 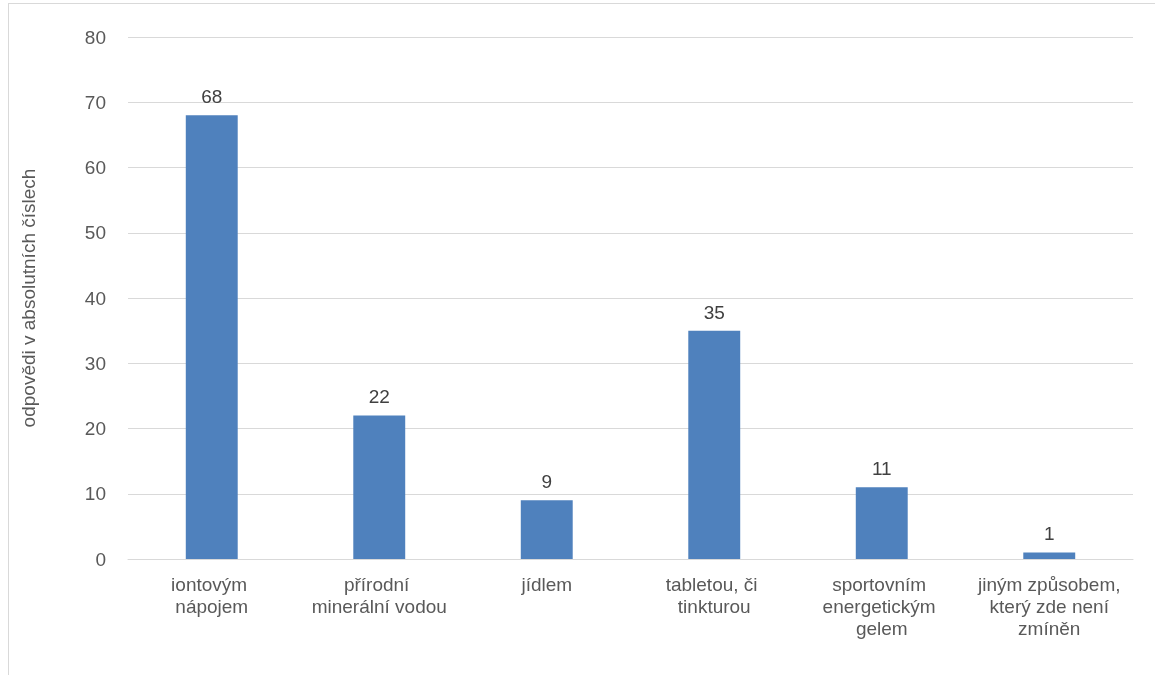 What do you see at coordinates (95, 494) in the screenshot?
I see `y-tick-label: 10` at bounding box center [95, 494].